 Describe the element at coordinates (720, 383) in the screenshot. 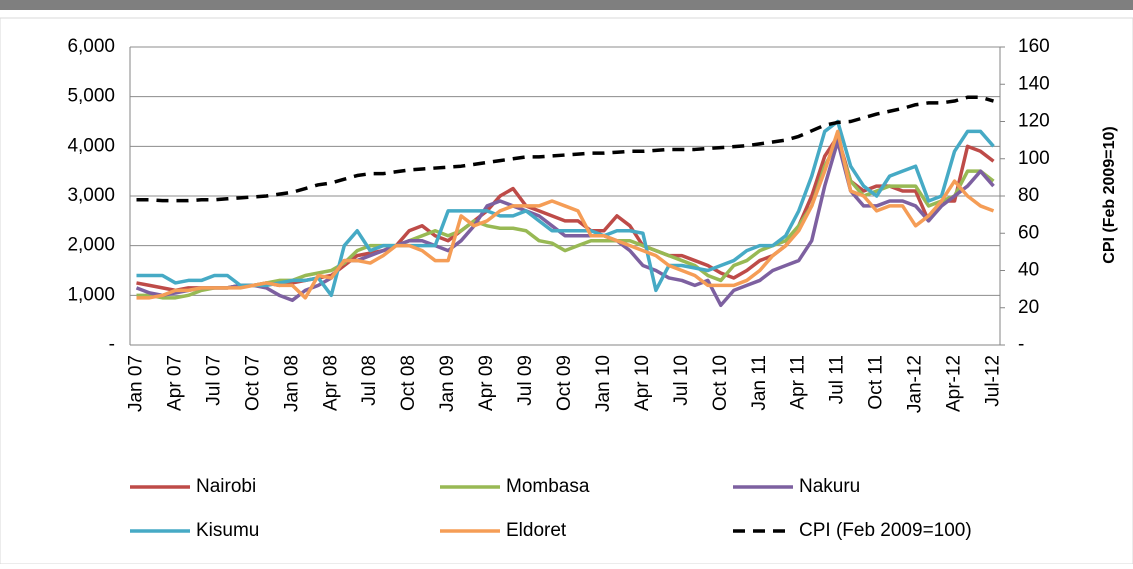

I see `x-tick-label: Oct 10` at that location.